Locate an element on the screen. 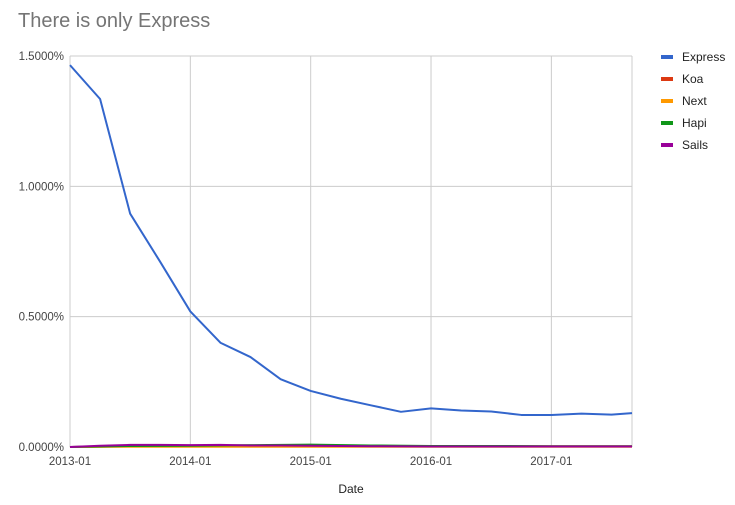 The width and height of the screenshot is (735, 505). x-axis-ticks: 2013-01 2014-01 2015-01 2016-01 2017-01 is located at coordinates (311, 462).